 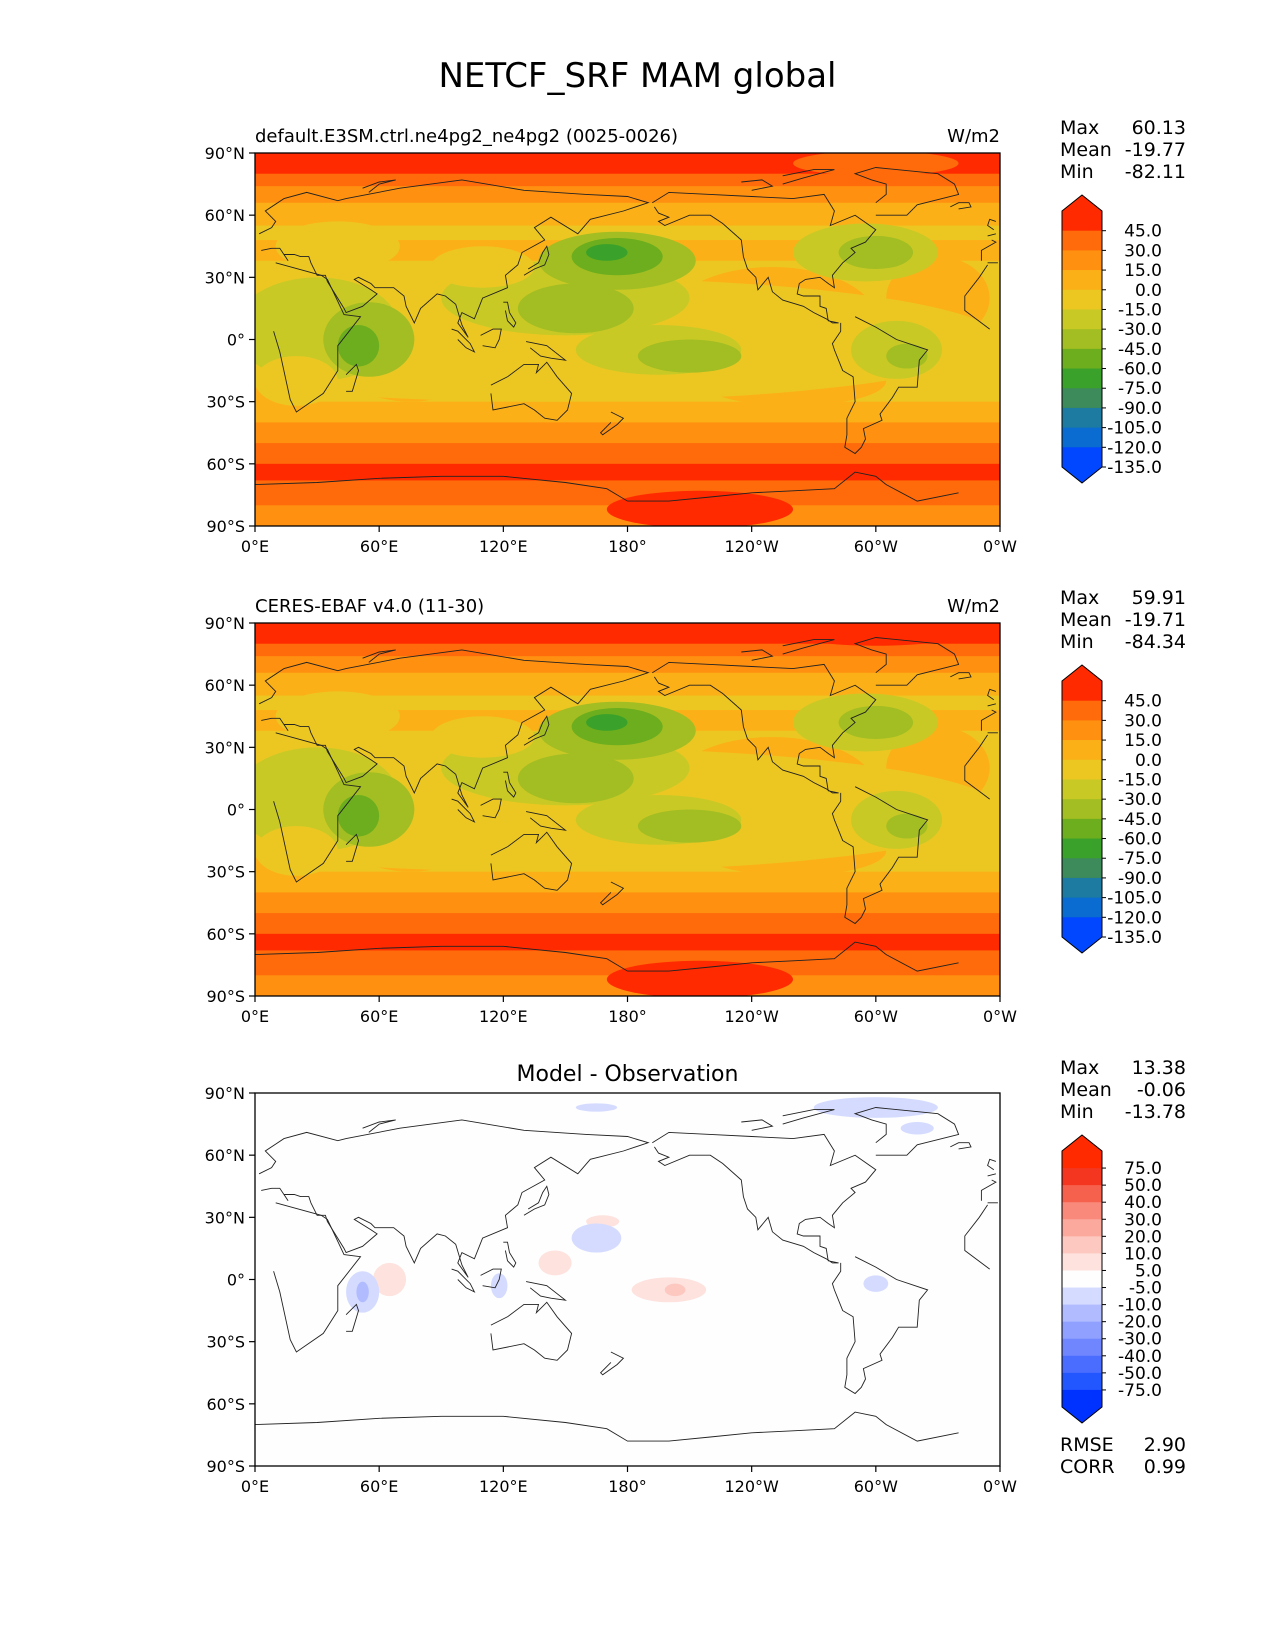 What do you see at coordinates (1158, 1068) in the screenshot?
I see `stat-max-value: 13.38` at bounding box center [1158, 1068].